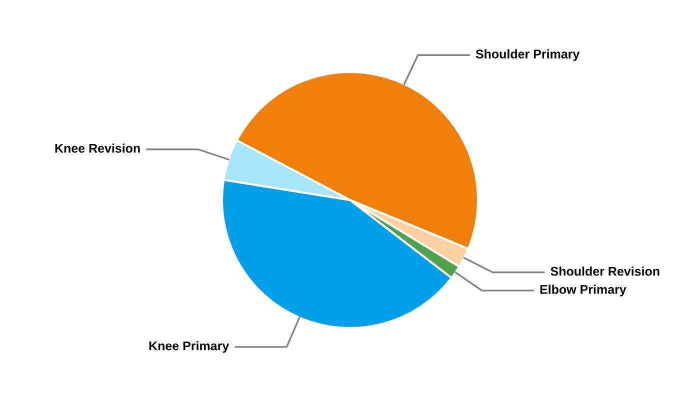 The image size is (700, 400). What do you see at coordinates (605, 271) in the screenshot?
I see `slice-label: Shoulder Revision` at bounding box center [605, 271].